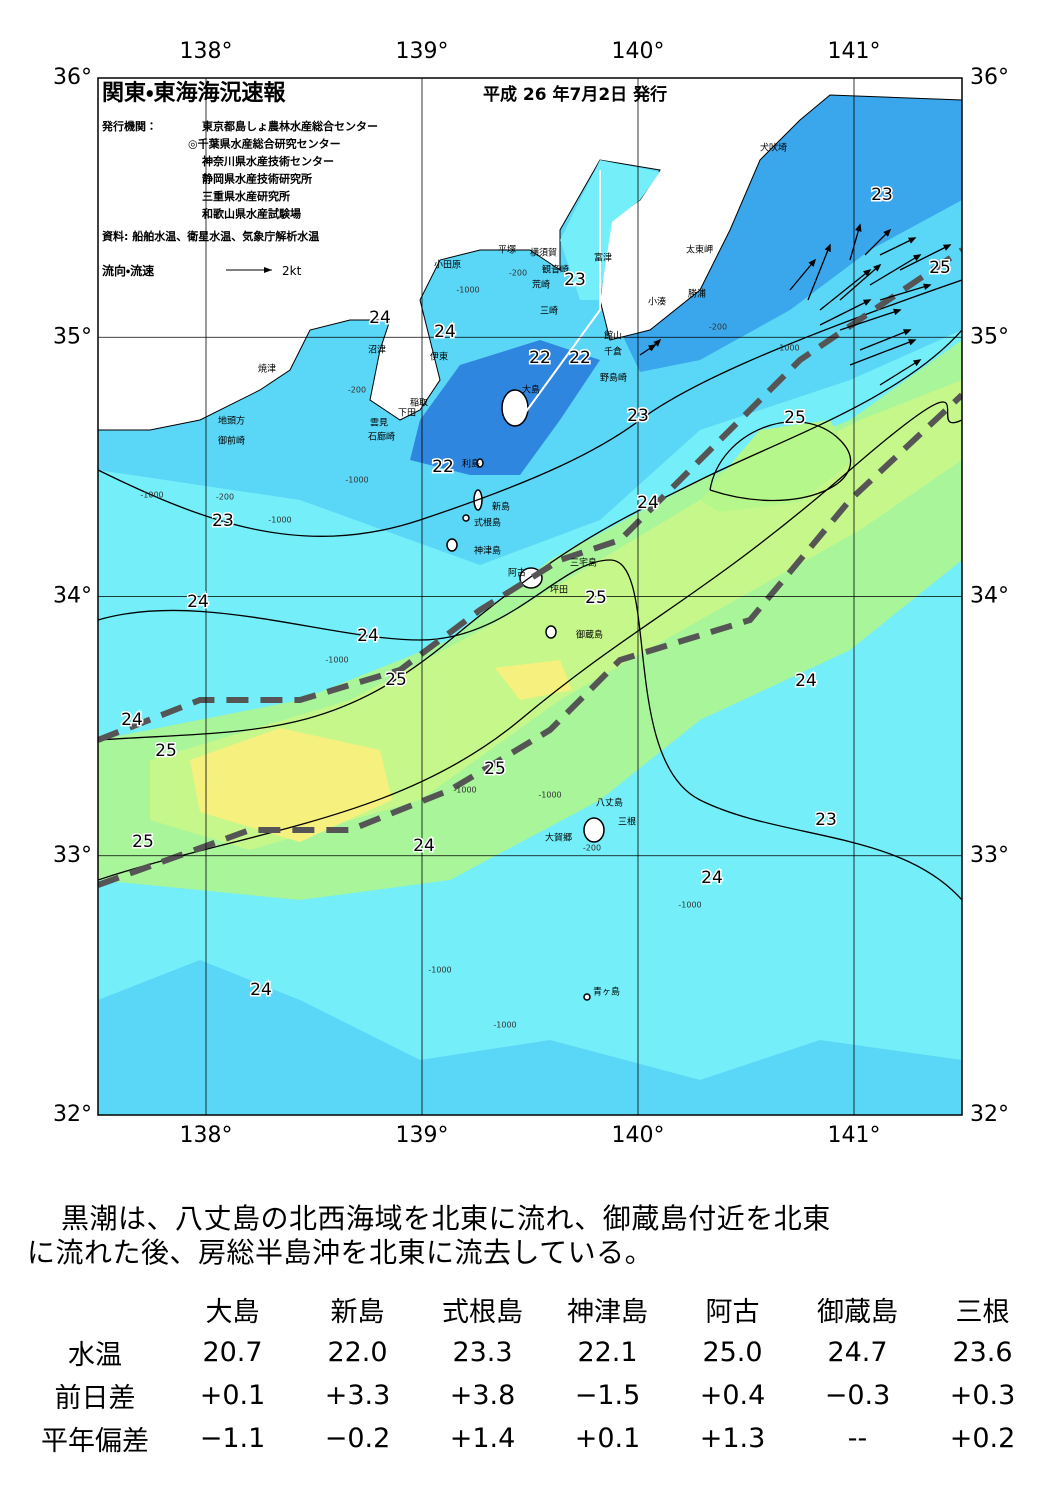 The width and height of the screenshot is (1064, 1503). I want to click on value-cell: --, so click(857, 1438).